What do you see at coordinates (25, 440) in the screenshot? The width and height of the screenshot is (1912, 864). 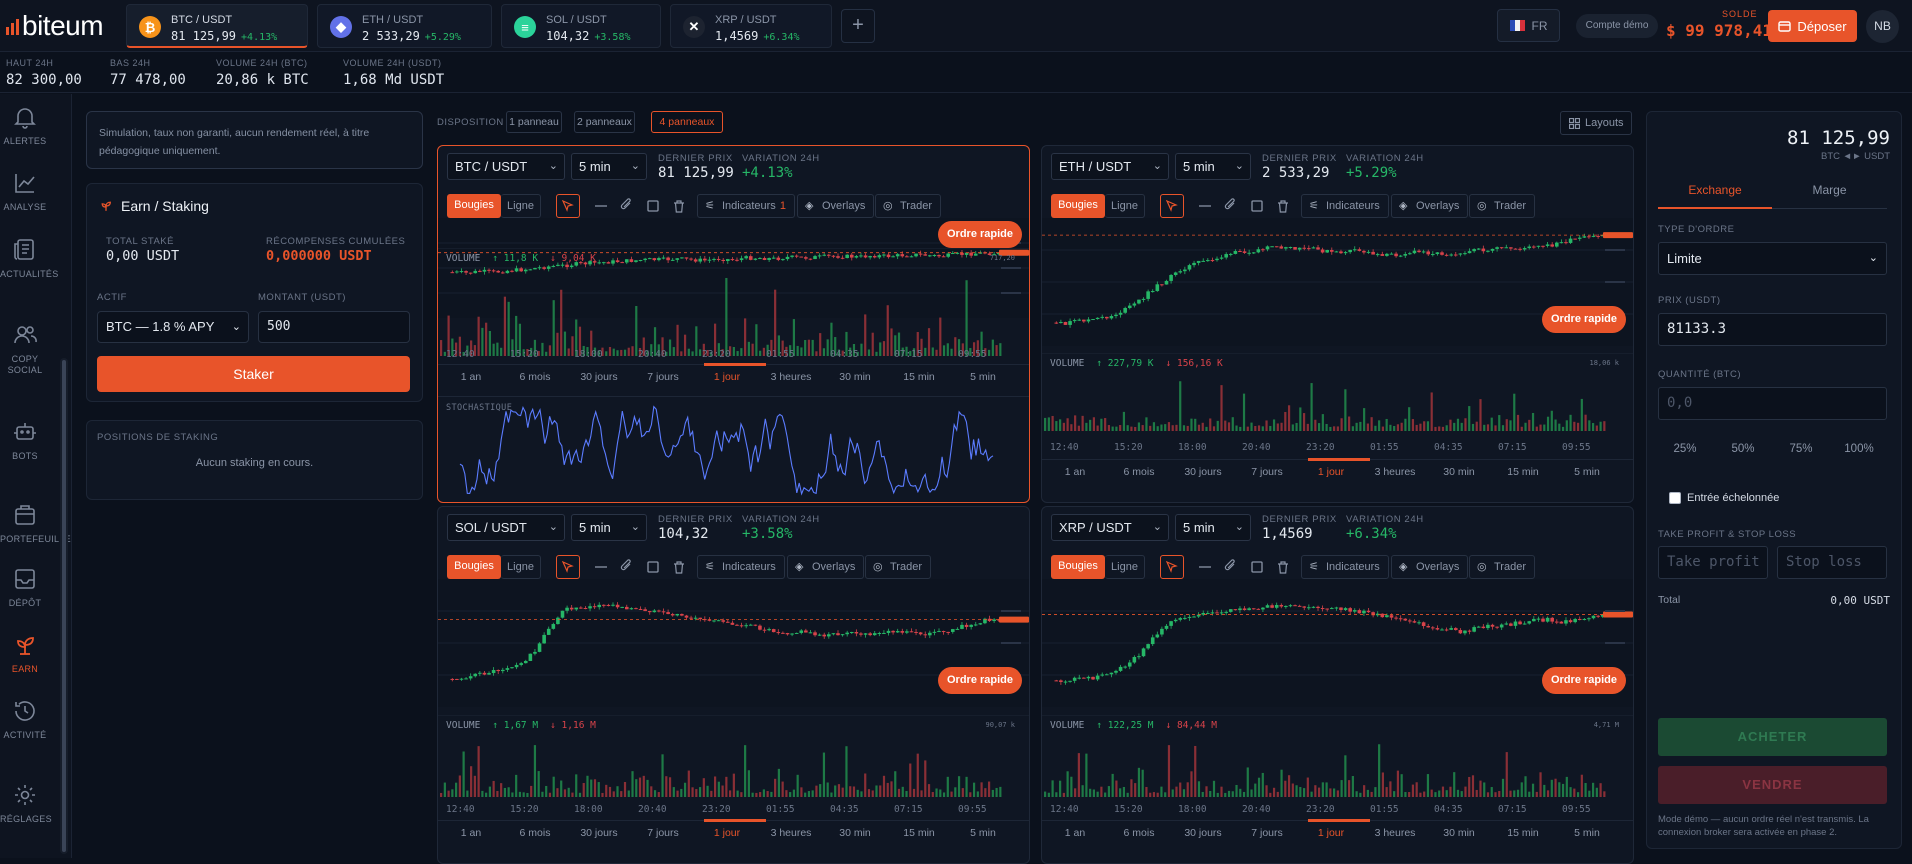 I see `sidebar-item-bots: BOTS` at bounding box center [25, 440].